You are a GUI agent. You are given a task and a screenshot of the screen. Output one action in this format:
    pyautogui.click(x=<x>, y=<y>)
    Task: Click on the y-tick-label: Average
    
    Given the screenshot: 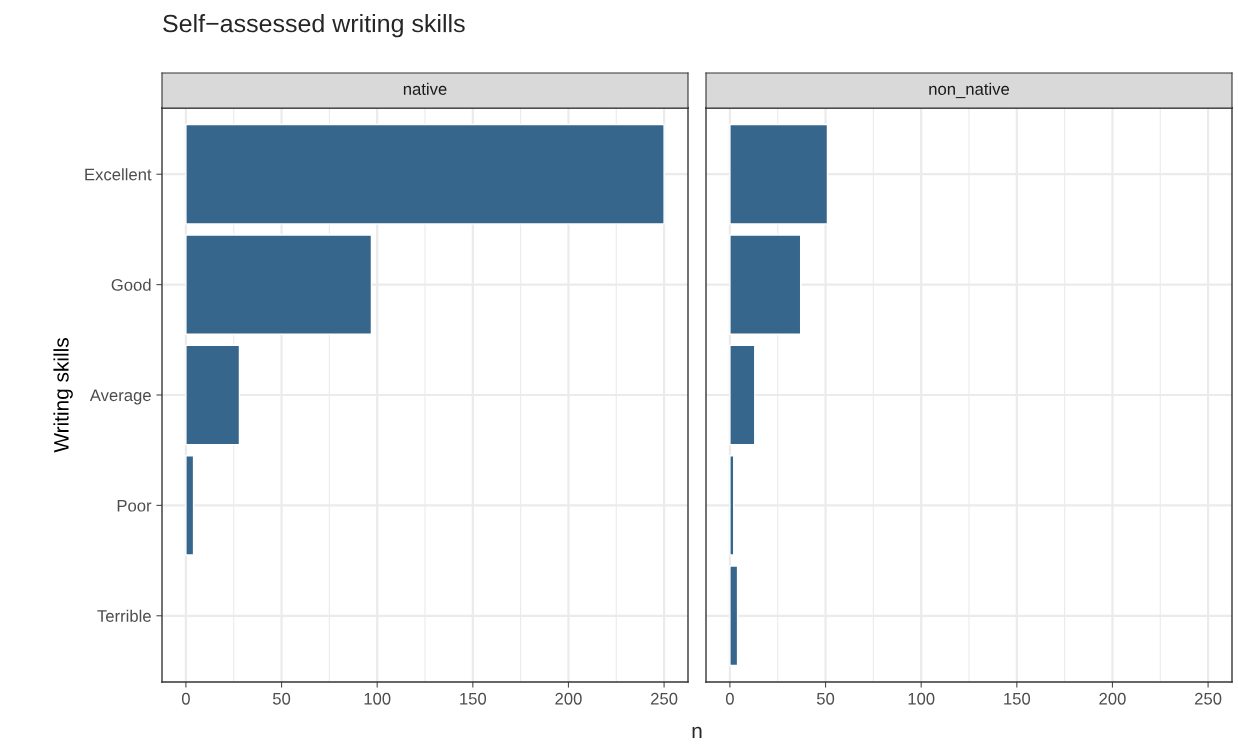 What is the action you would take?
    pyautogui.click(x=120, y=397)
    